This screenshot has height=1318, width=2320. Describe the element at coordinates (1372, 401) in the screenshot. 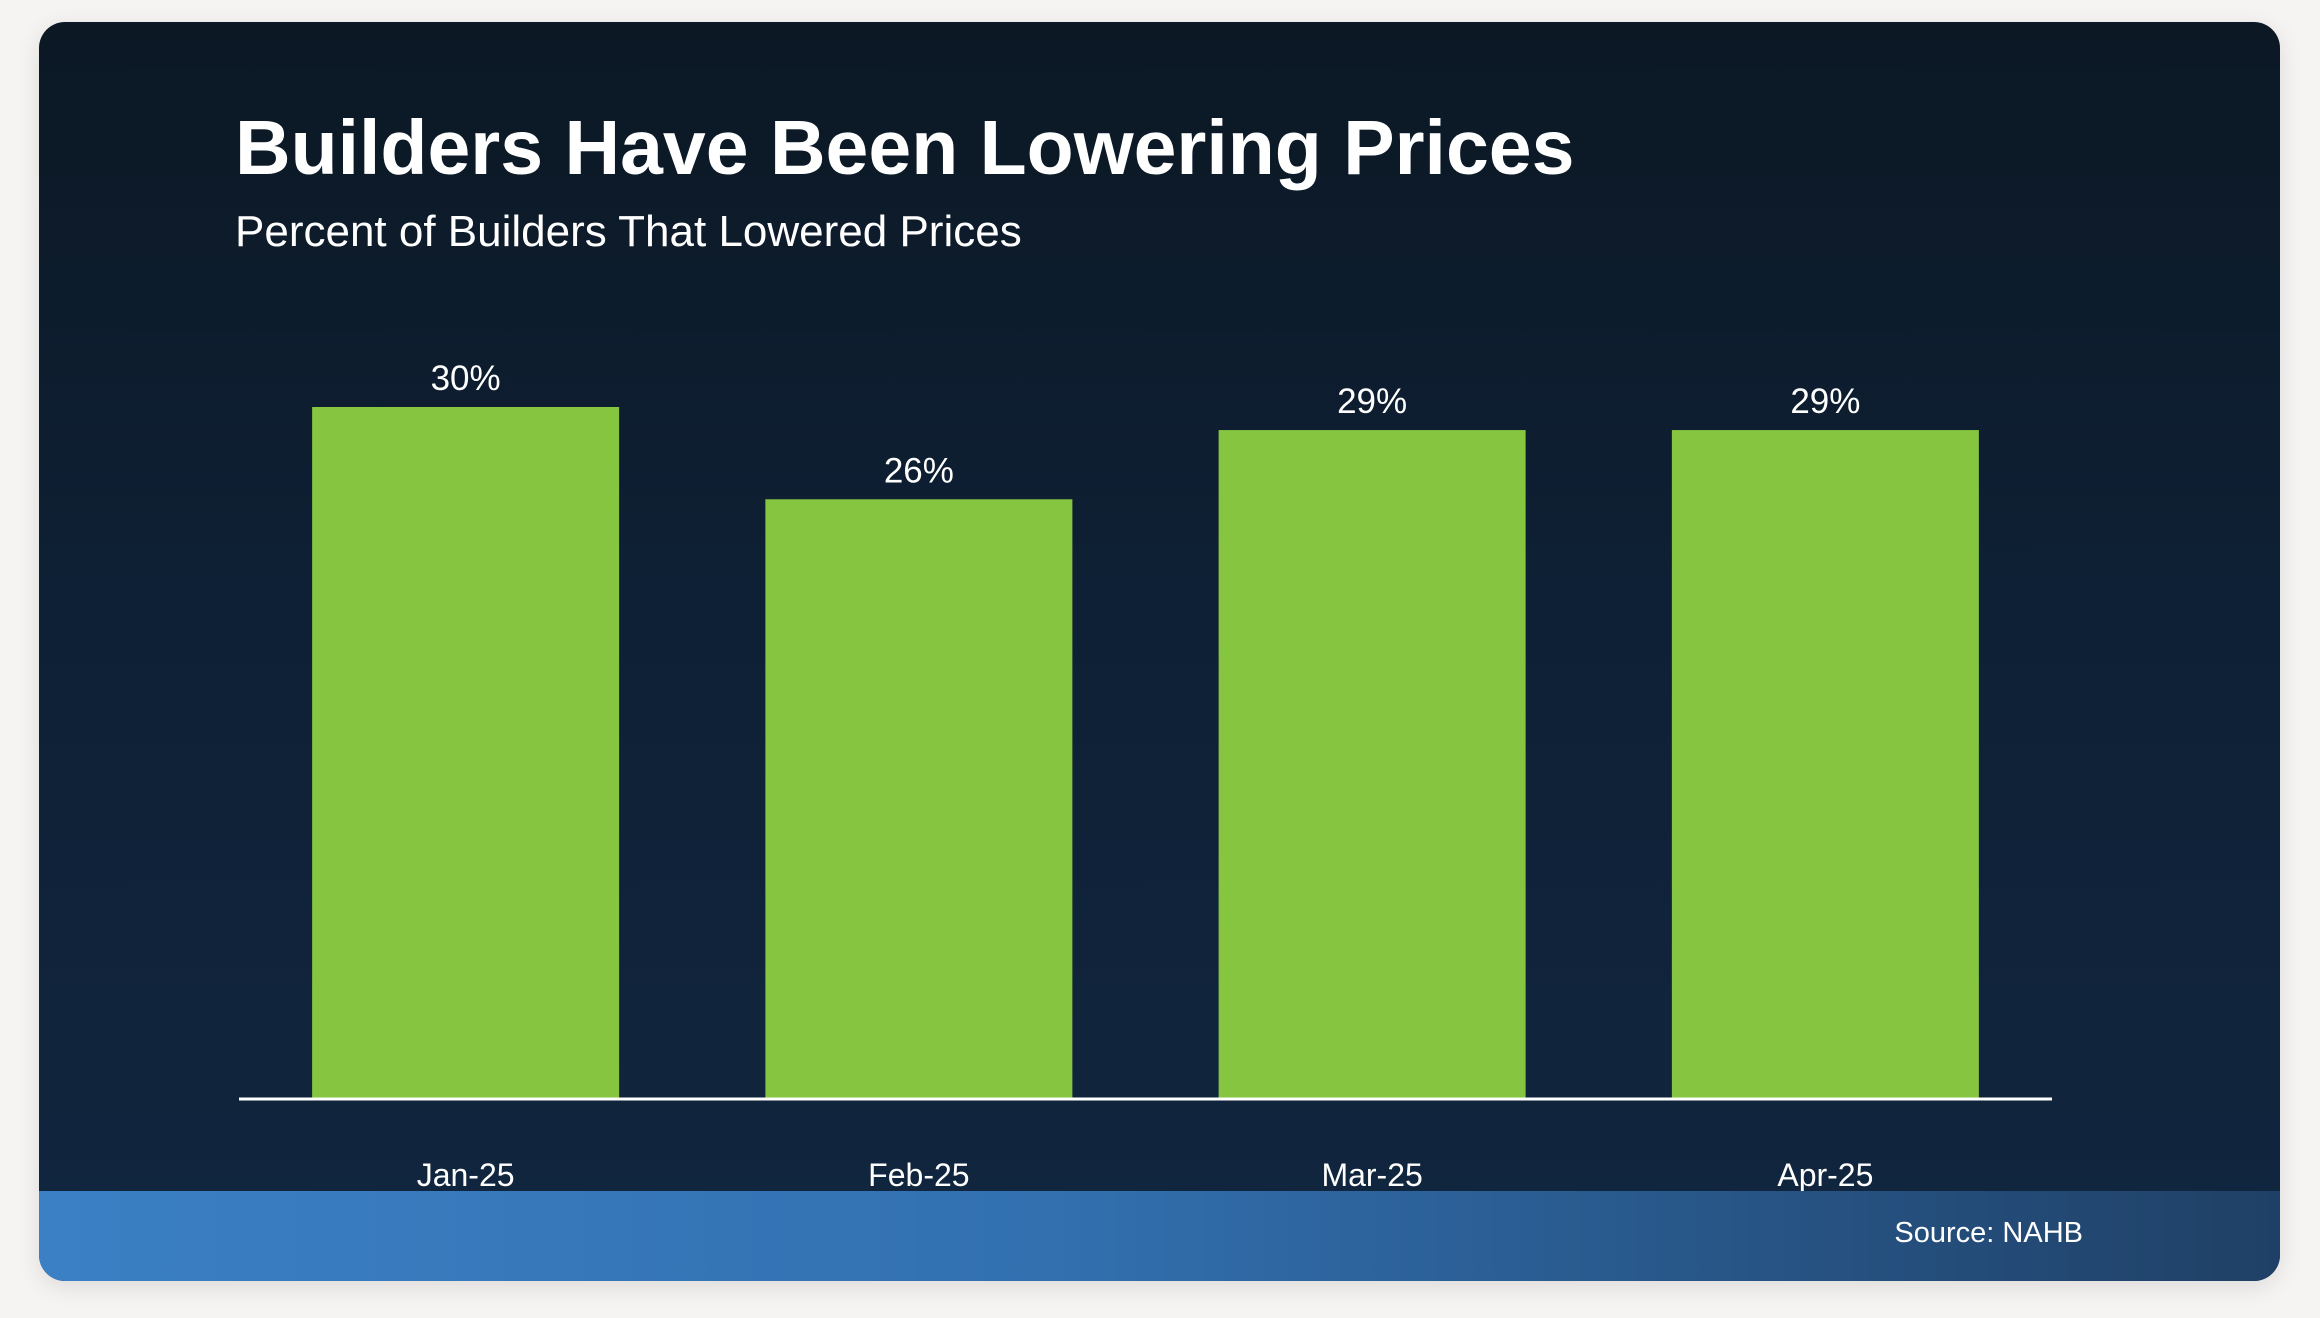

I see `data-label-mar-25: 29%` at that location.